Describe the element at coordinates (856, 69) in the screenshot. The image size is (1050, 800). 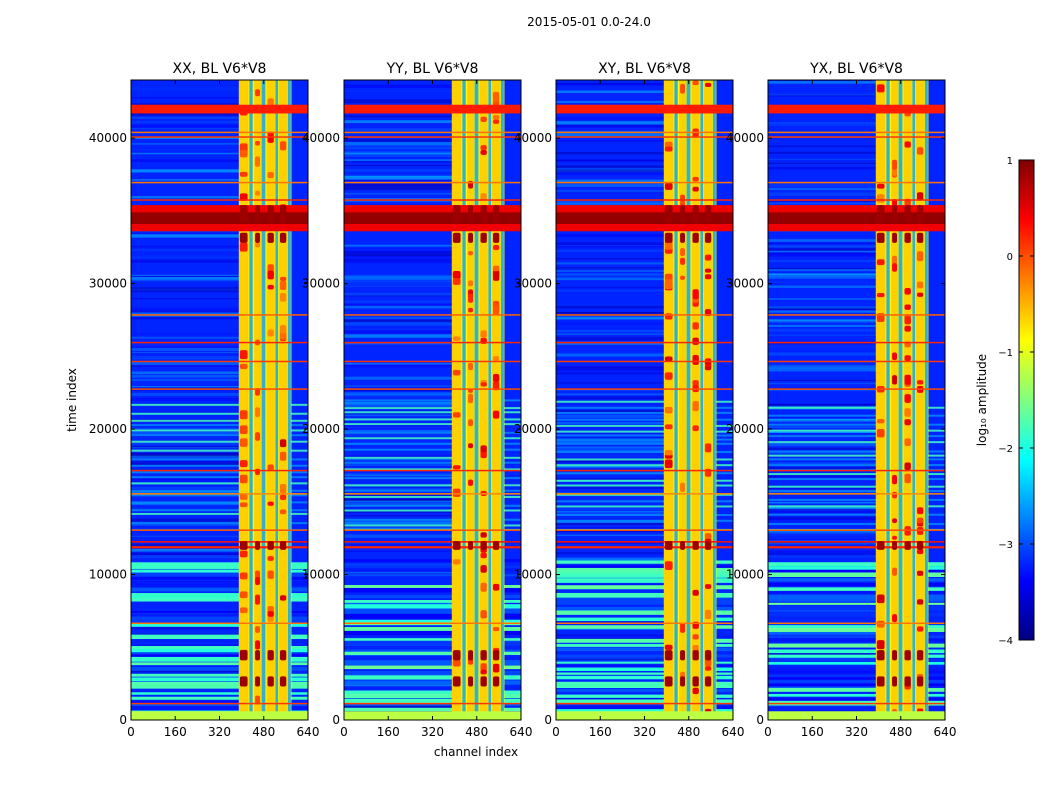
I see `panel-title: YX, BL V6*V8` at that location.